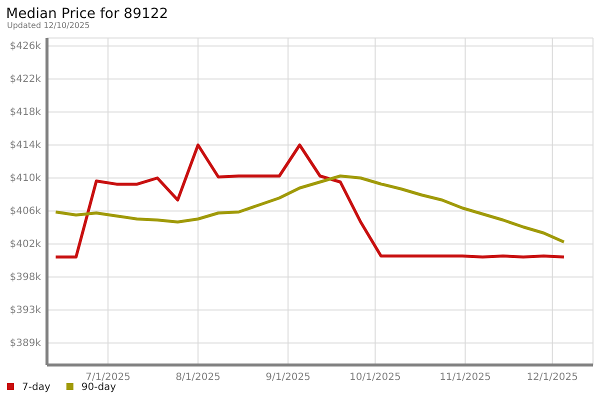  What do you see at coordinates (465, 378) in the screenshot?
I see `x-tick-label: 11/1/2025` at bounding box center [465, 378].